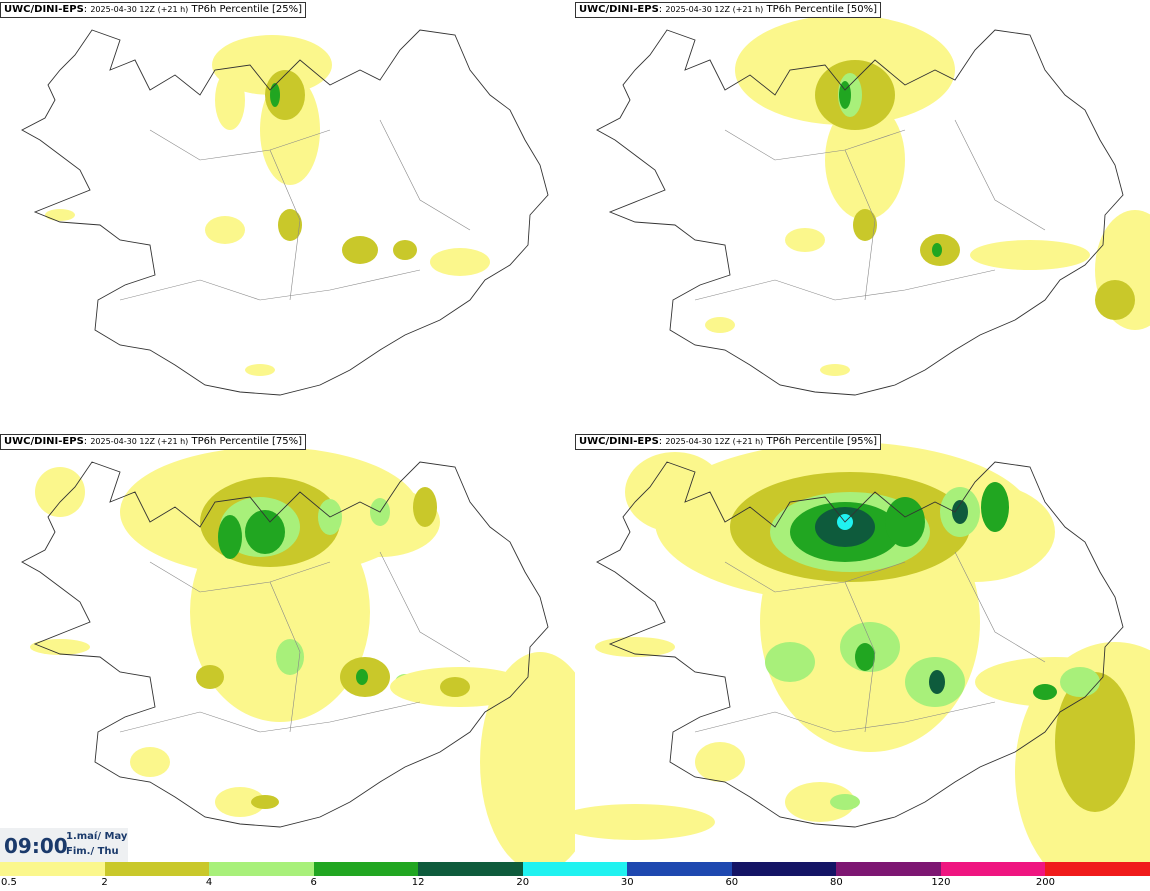  I want to click on field-name: TP6h Percentile [50%], so click(822, 9).